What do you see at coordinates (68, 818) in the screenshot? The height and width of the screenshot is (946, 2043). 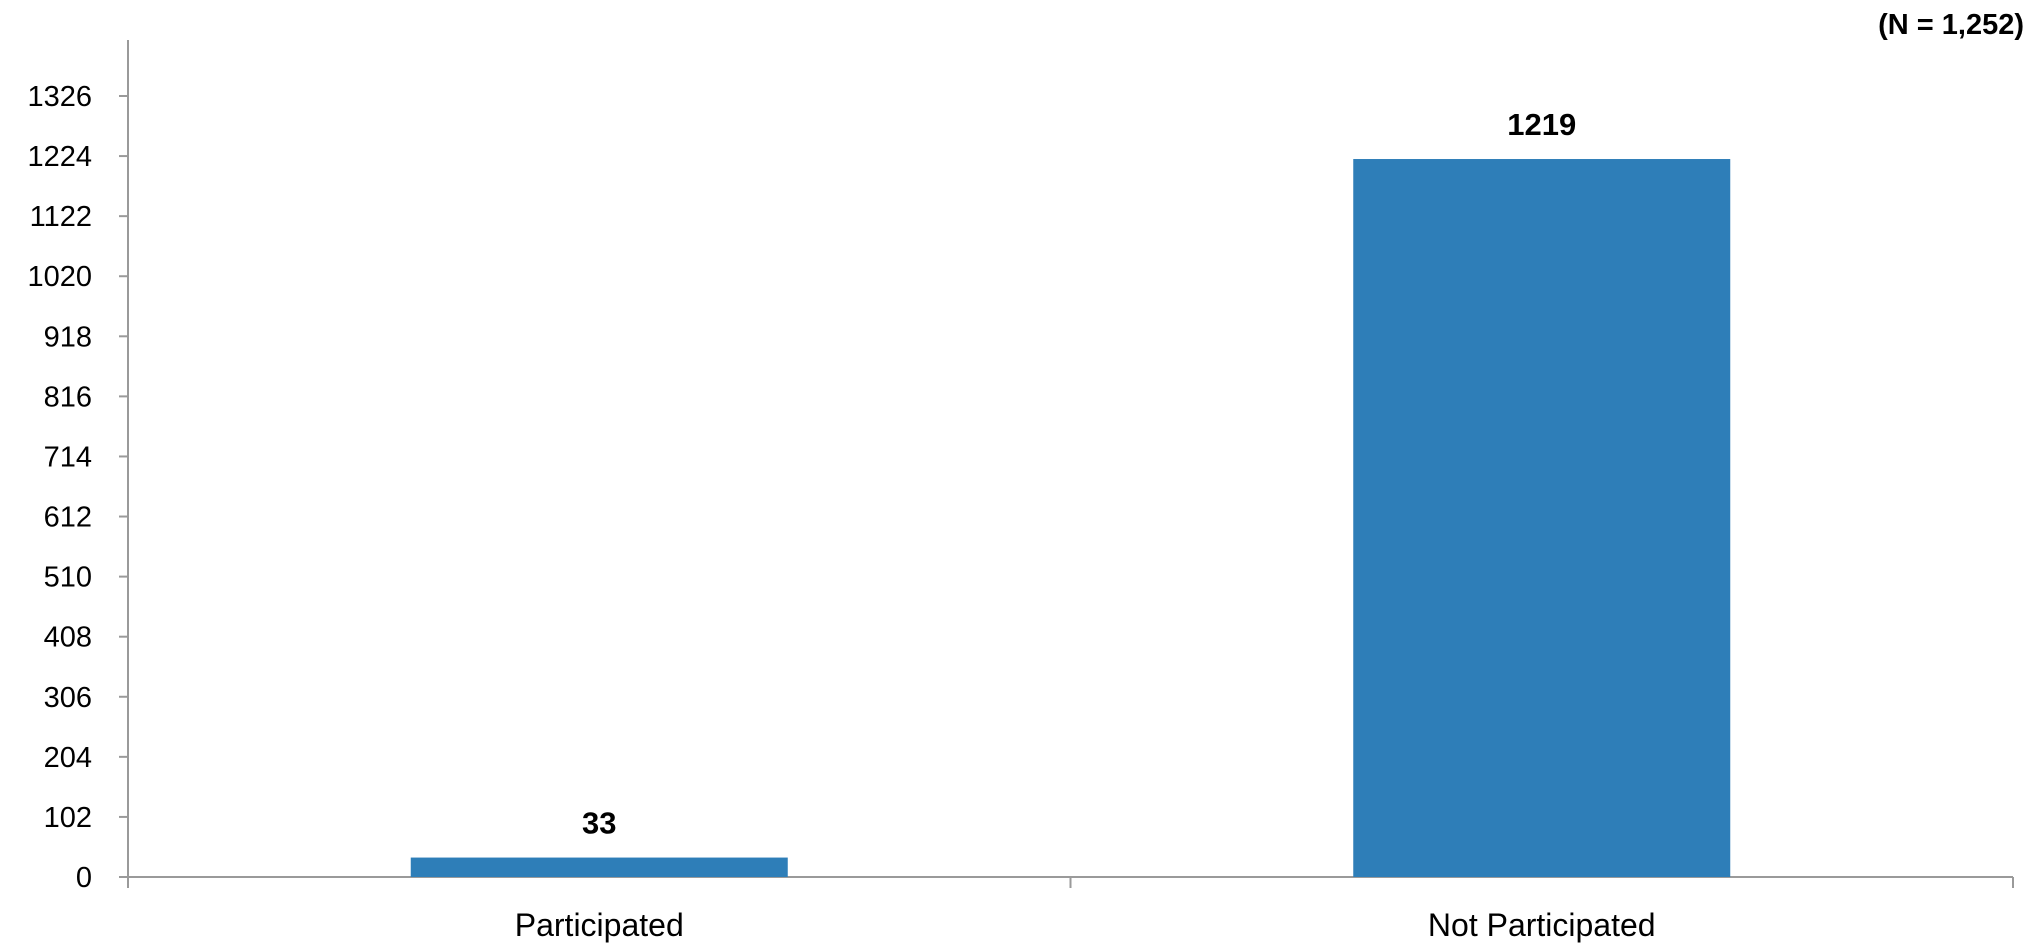 I see `y-tick-label: 102` at bounding box center [68, 818].